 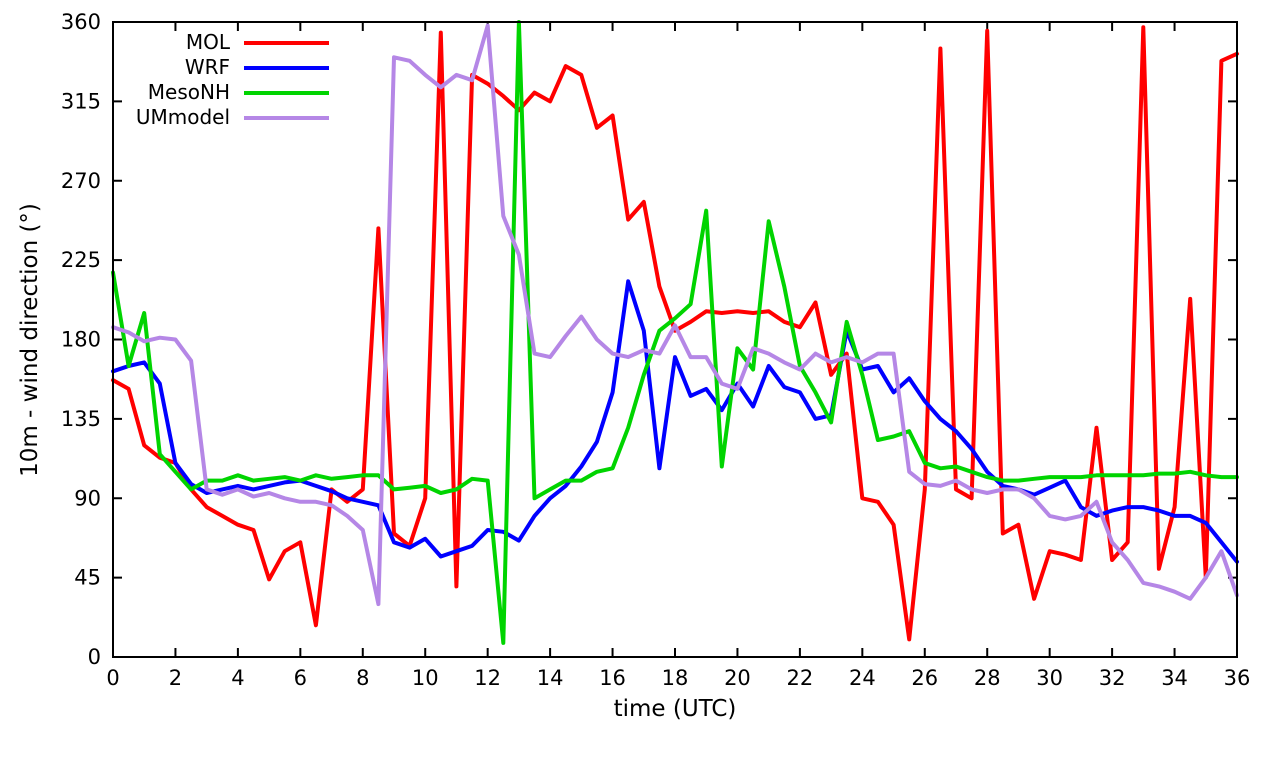 I want to click on x-tick-label: 30, so click(x=1049, y=678).